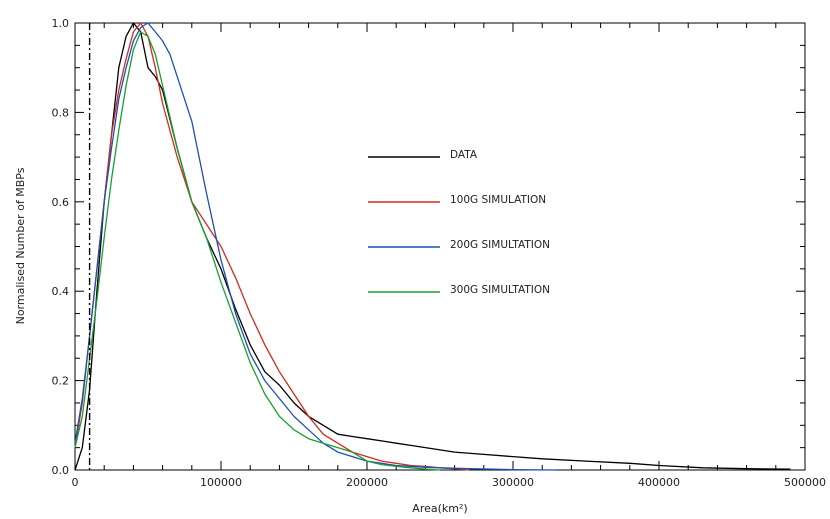  What do you see at coordinates (367, 482) in the screenshot?
I see `x-tick-label: 200000` at bounding box center [367, 482].